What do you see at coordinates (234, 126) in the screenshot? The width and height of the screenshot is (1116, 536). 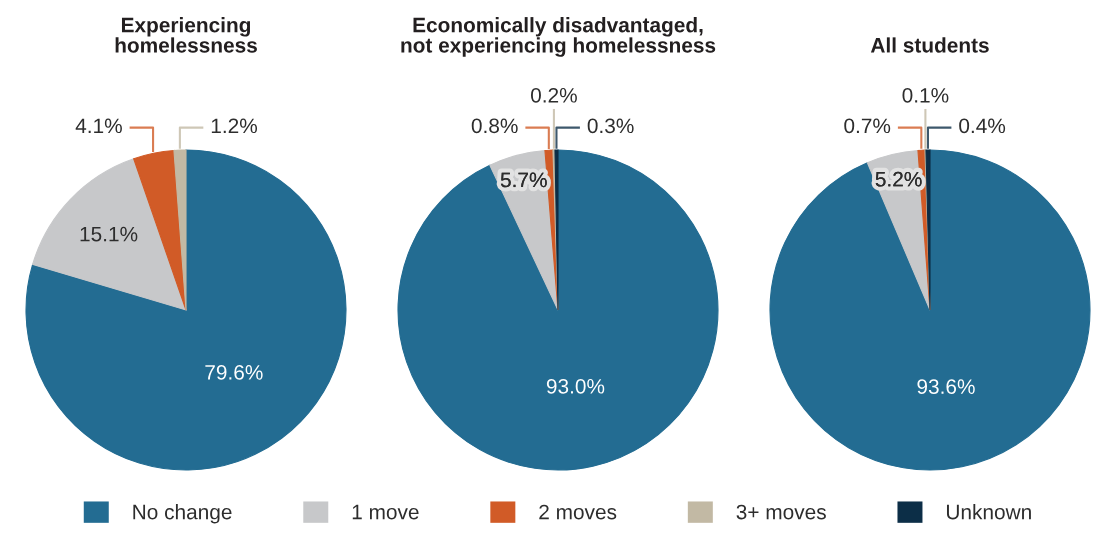 I see `data-label: 1.2%` at bounding box center [234, 126].